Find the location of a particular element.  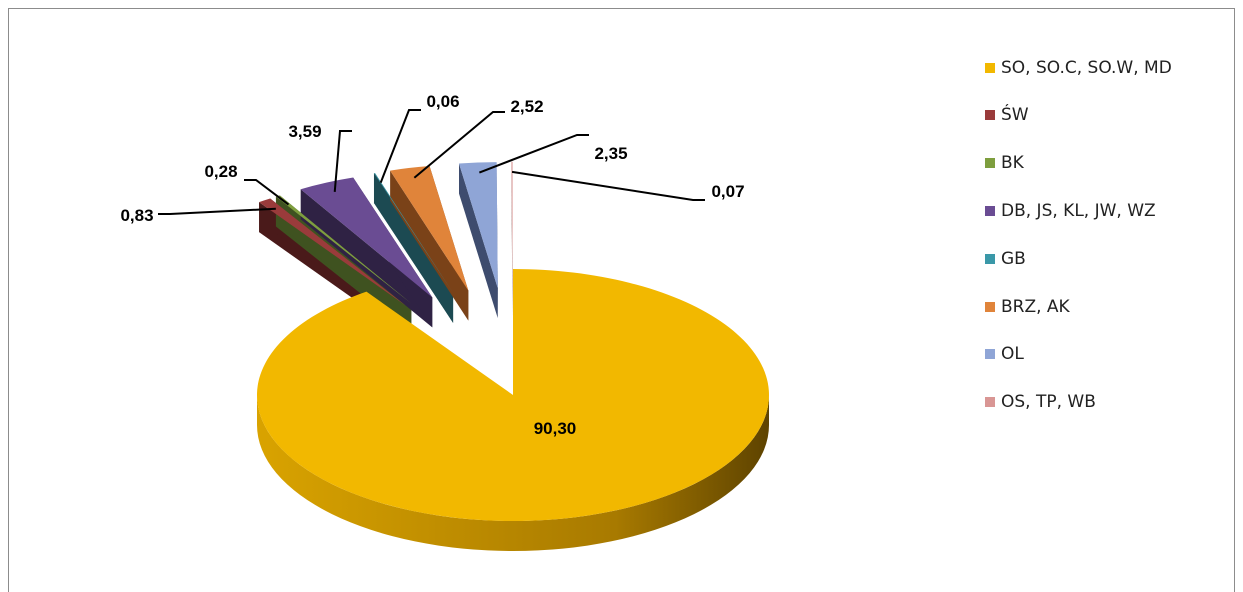

legend-label: OS, TP, WB is located at coordinates (1048, 402).